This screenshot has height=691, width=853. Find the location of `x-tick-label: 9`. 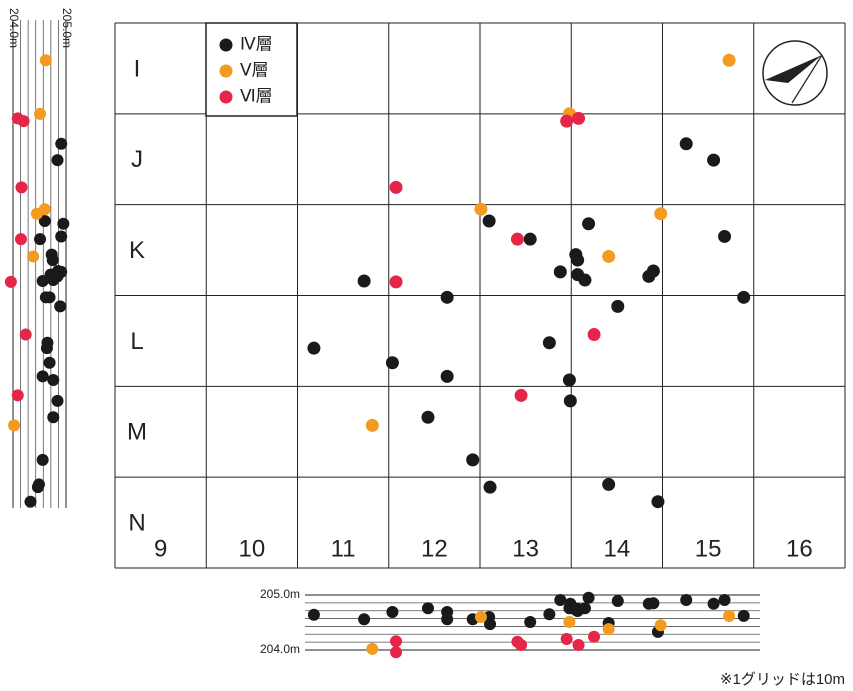

x-tick-label: 9 is located at coordinates (160, 548).